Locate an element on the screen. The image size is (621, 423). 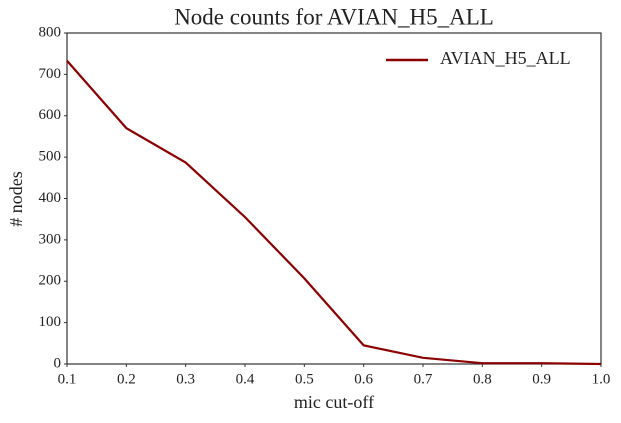
x-tick-label: 0.4 is located at coordinates (245, 379).